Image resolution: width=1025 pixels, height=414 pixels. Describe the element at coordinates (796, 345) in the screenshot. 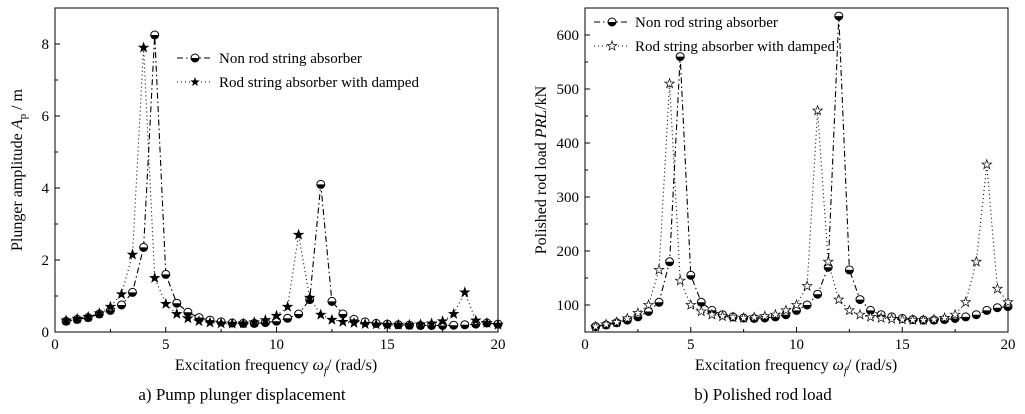

I see `panel-b-xtick-label: 10` at that location.